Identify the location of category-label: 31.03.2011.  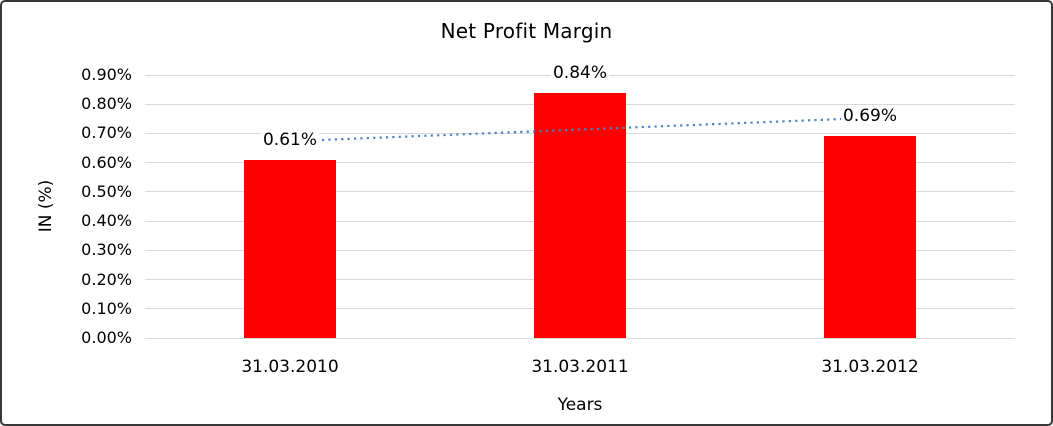
(580, 367).